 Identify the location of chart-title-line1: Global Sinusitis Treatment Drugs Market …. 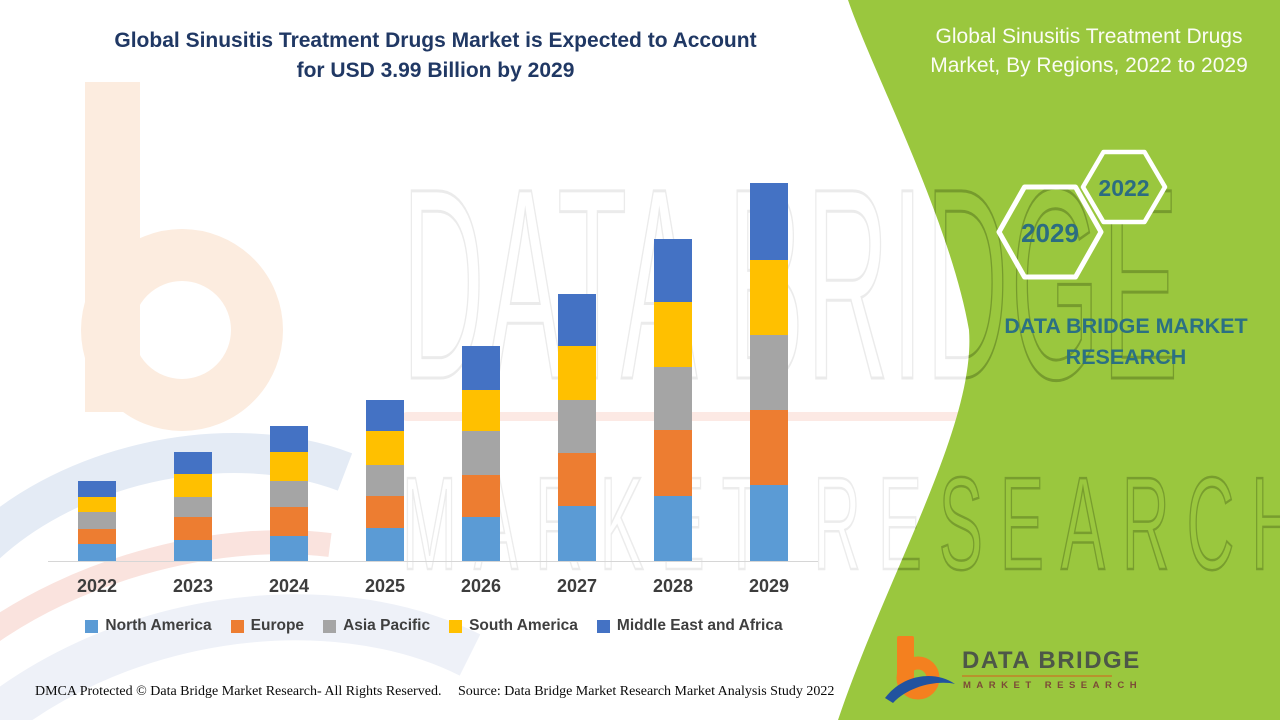
(435, 40).